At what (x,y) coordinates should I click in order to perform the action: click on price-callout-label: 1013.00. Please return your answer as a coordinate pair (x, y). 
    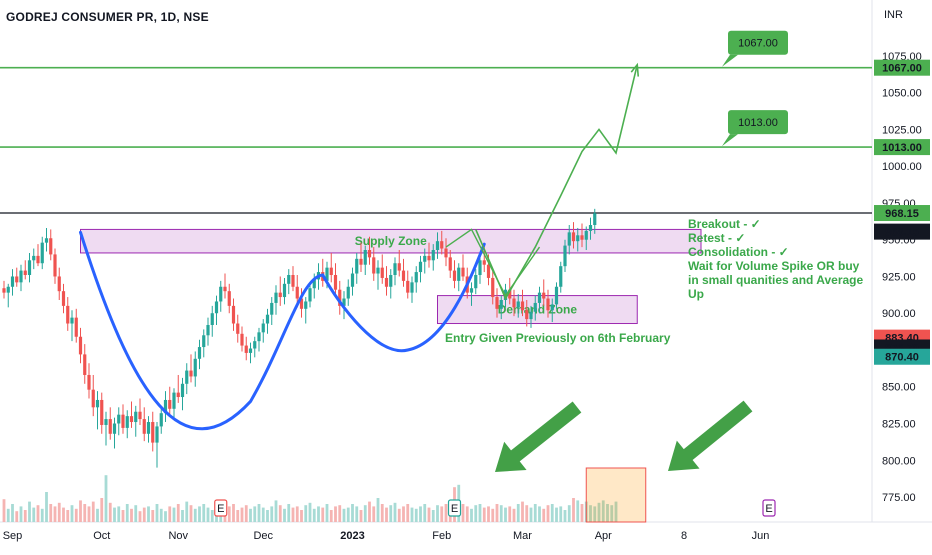
    Looking at the image, I should click on (758, 123).